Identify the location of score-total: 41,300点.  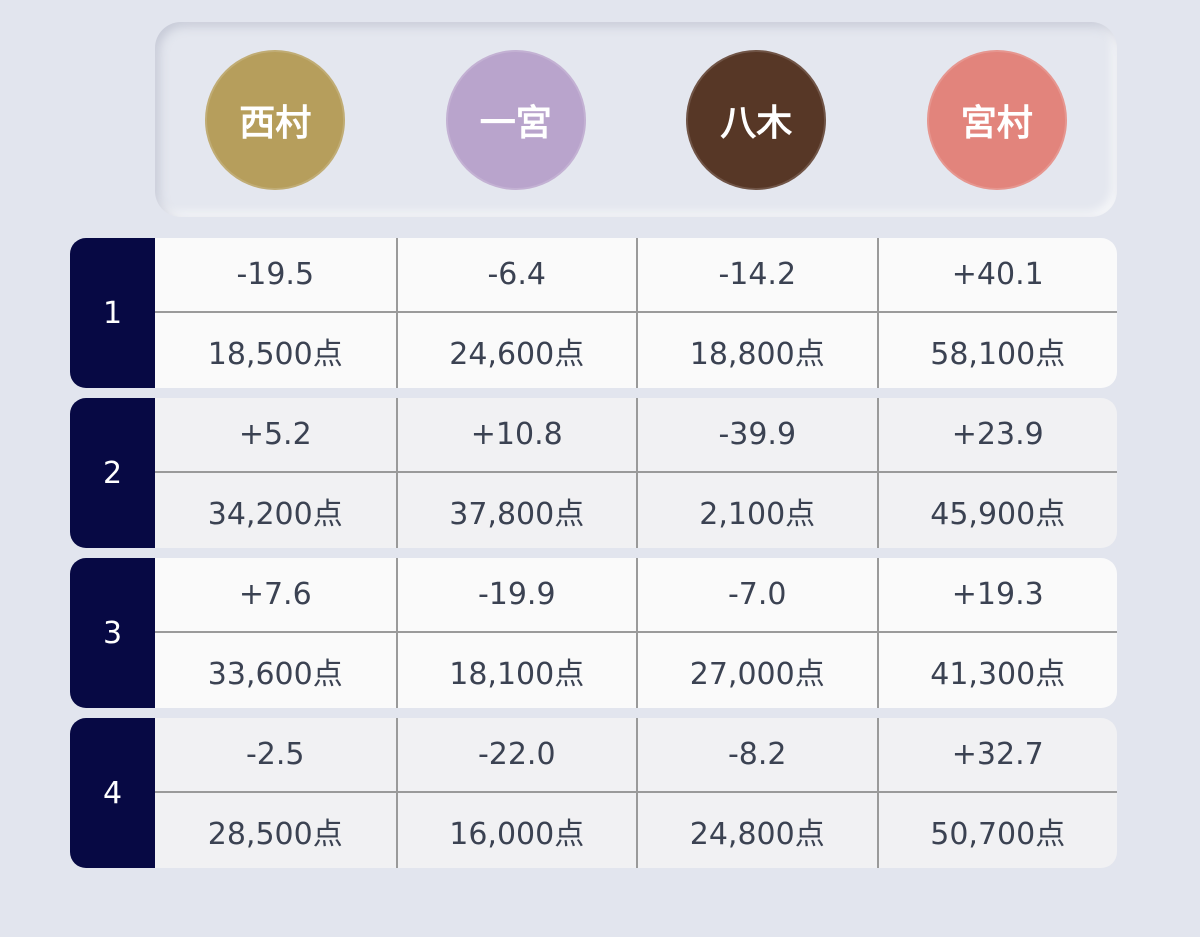
(997, 670).